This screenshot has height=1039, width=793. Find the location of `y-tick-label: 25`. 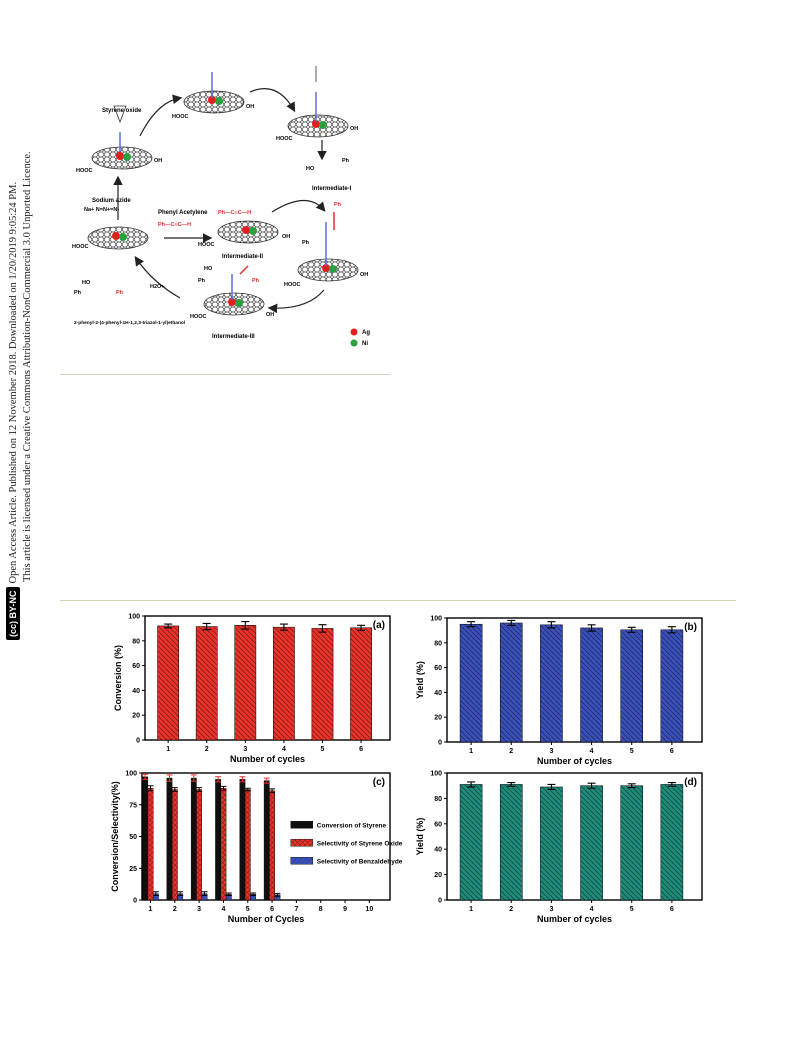

y-tick-label: 25 is located at coordinates (133, 869).